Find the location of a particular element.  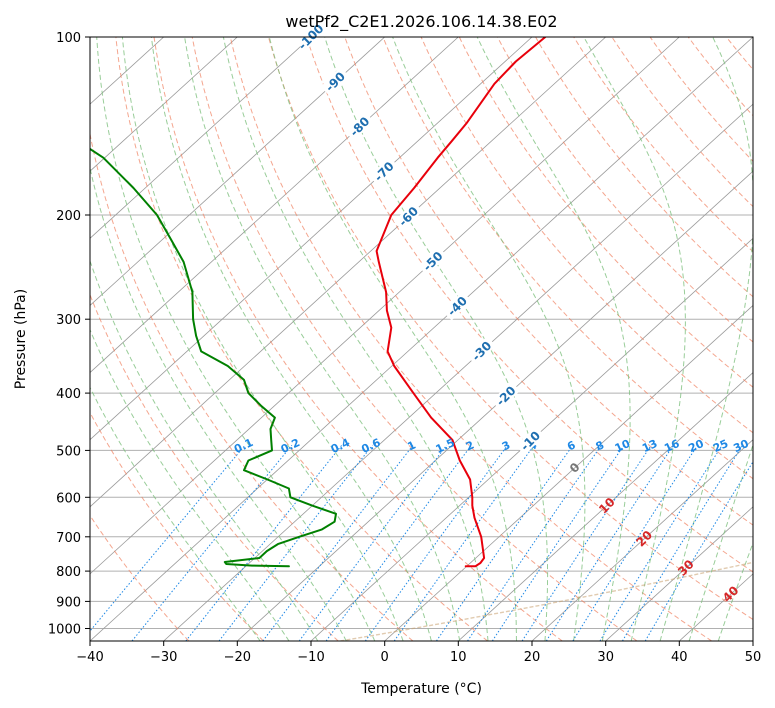

x-tick-label: −40 is located at coordinates (89, 657).